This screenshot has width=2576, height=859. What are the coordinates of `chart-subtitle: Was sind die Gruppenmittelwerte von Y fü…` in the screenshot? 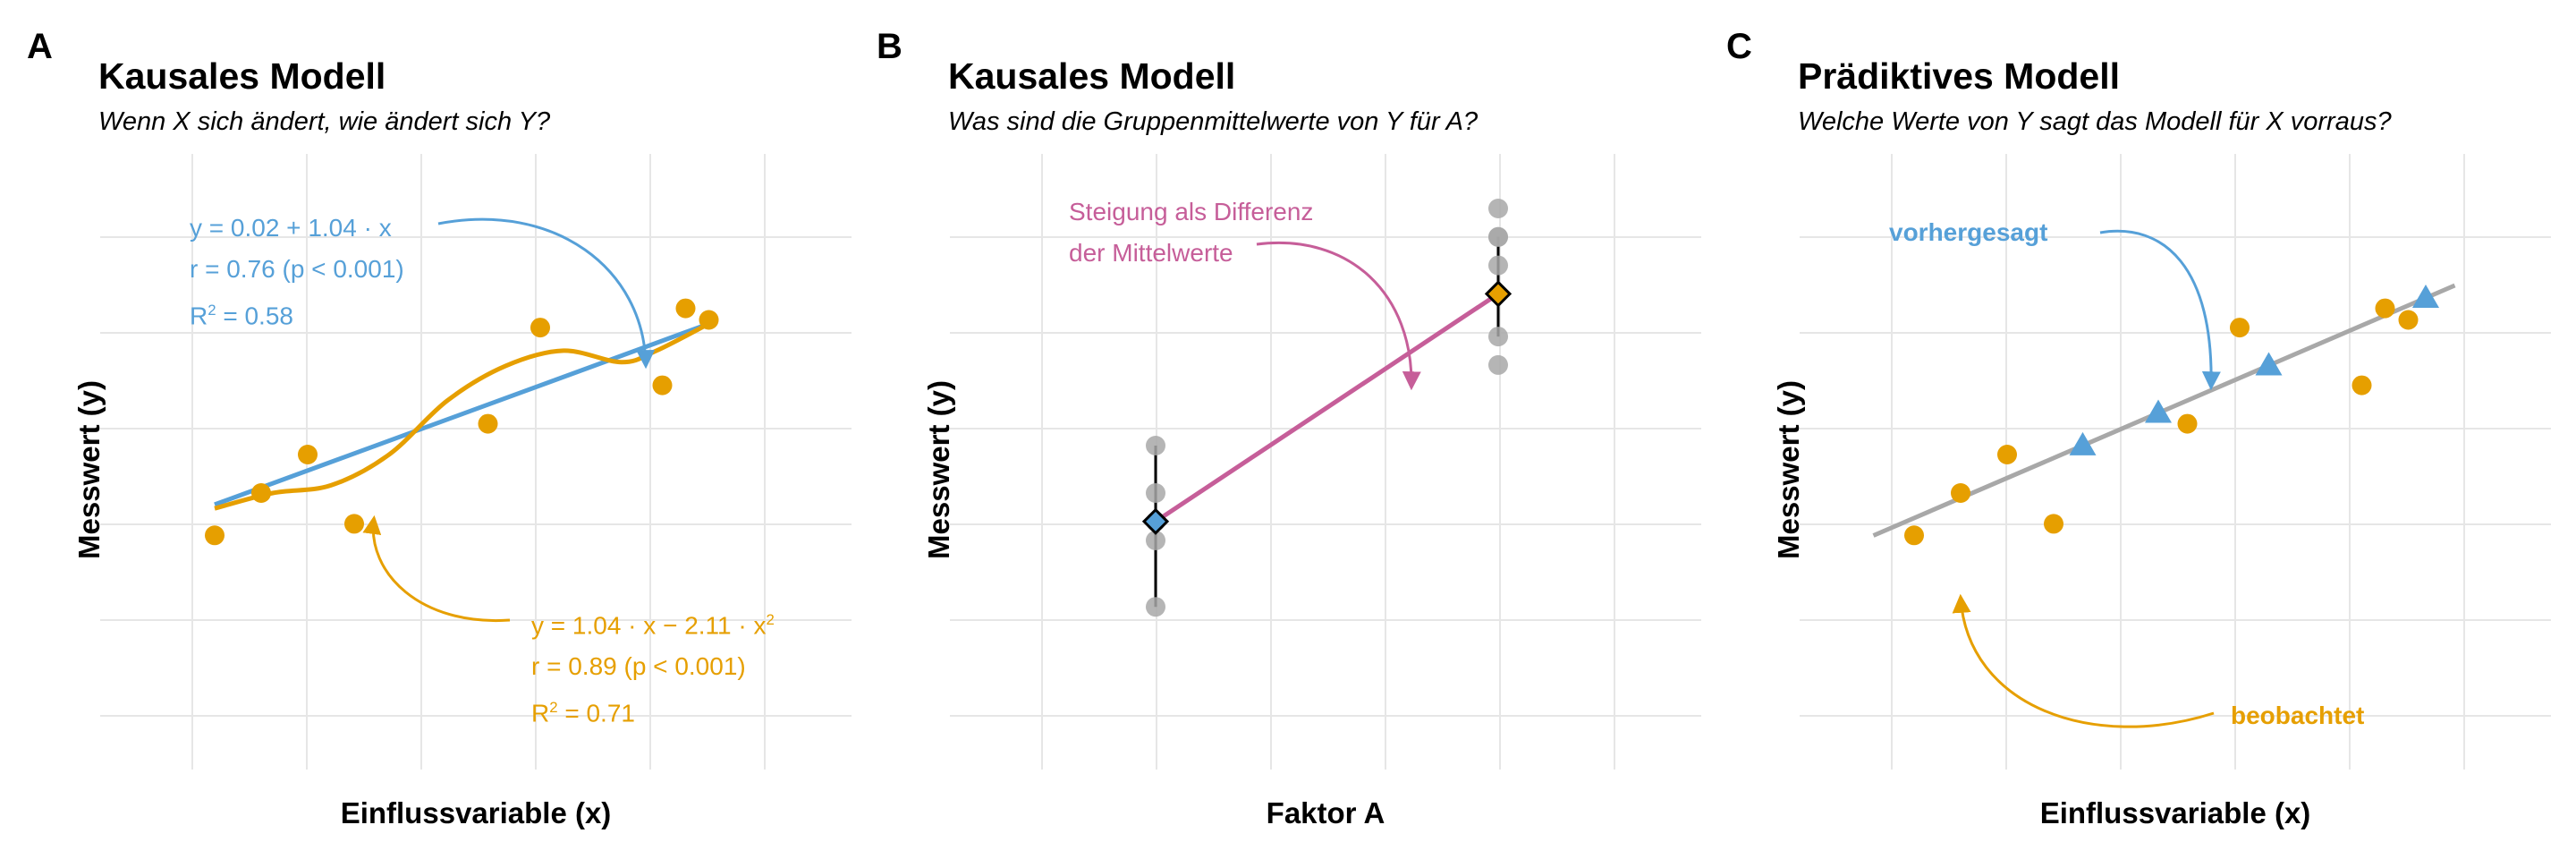 It's located at (1213, 121).